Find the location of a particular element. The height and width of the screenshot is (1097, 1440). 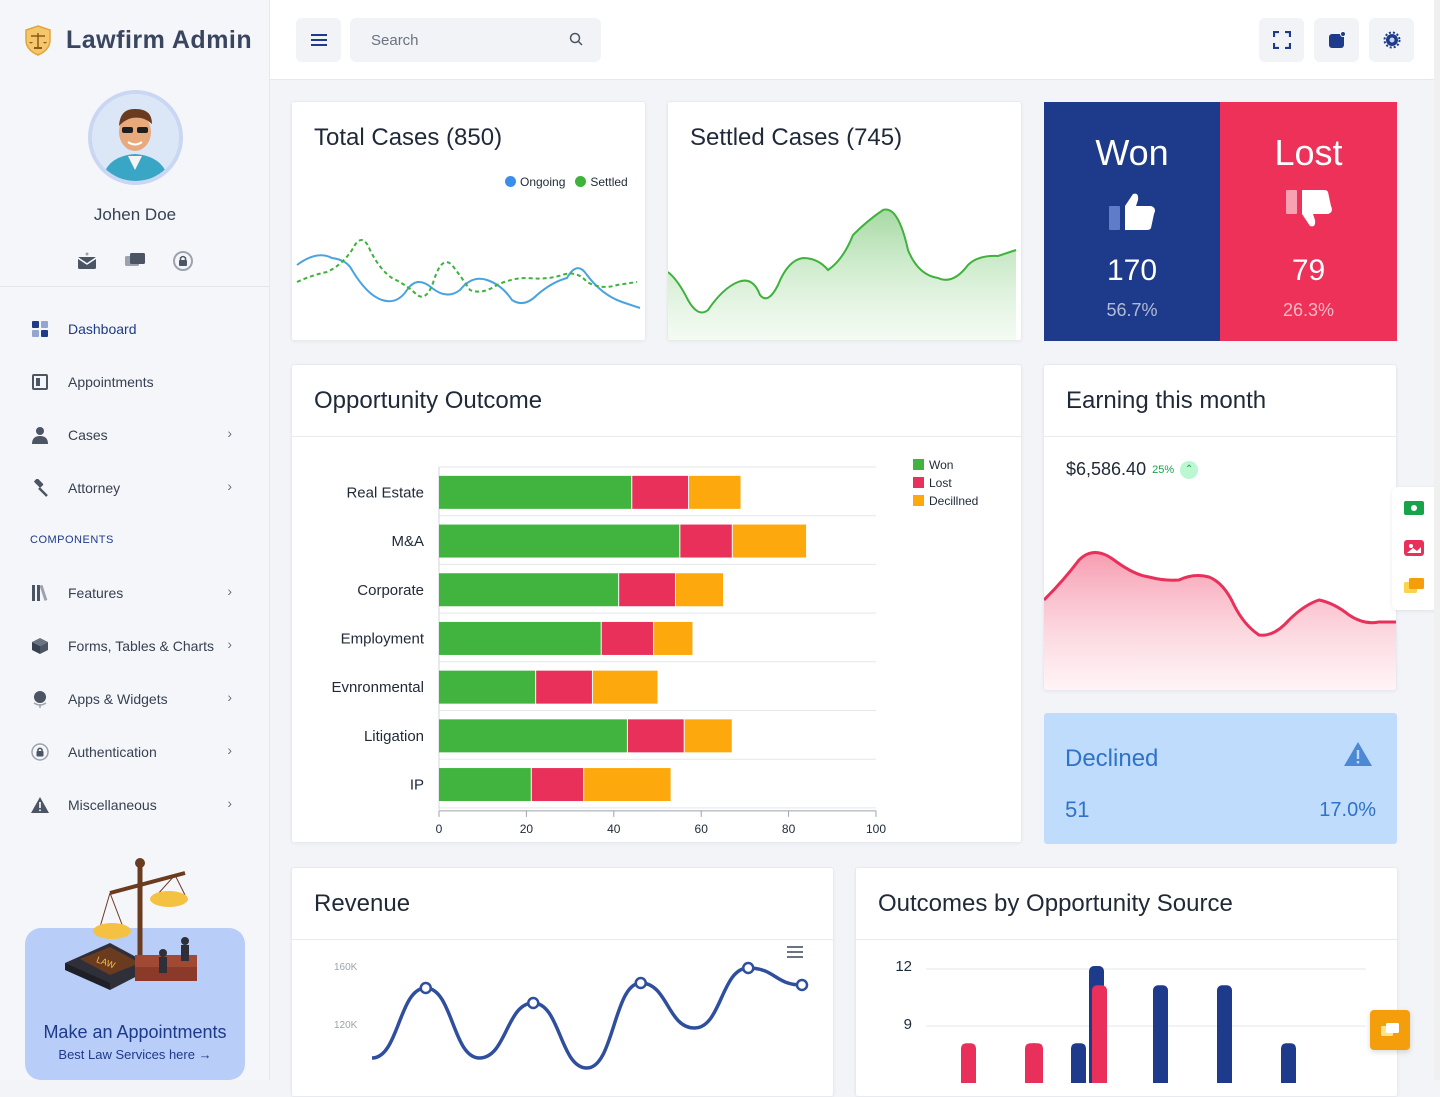

promo-title: Make an Appointments is located at coordinates (135, 1032).